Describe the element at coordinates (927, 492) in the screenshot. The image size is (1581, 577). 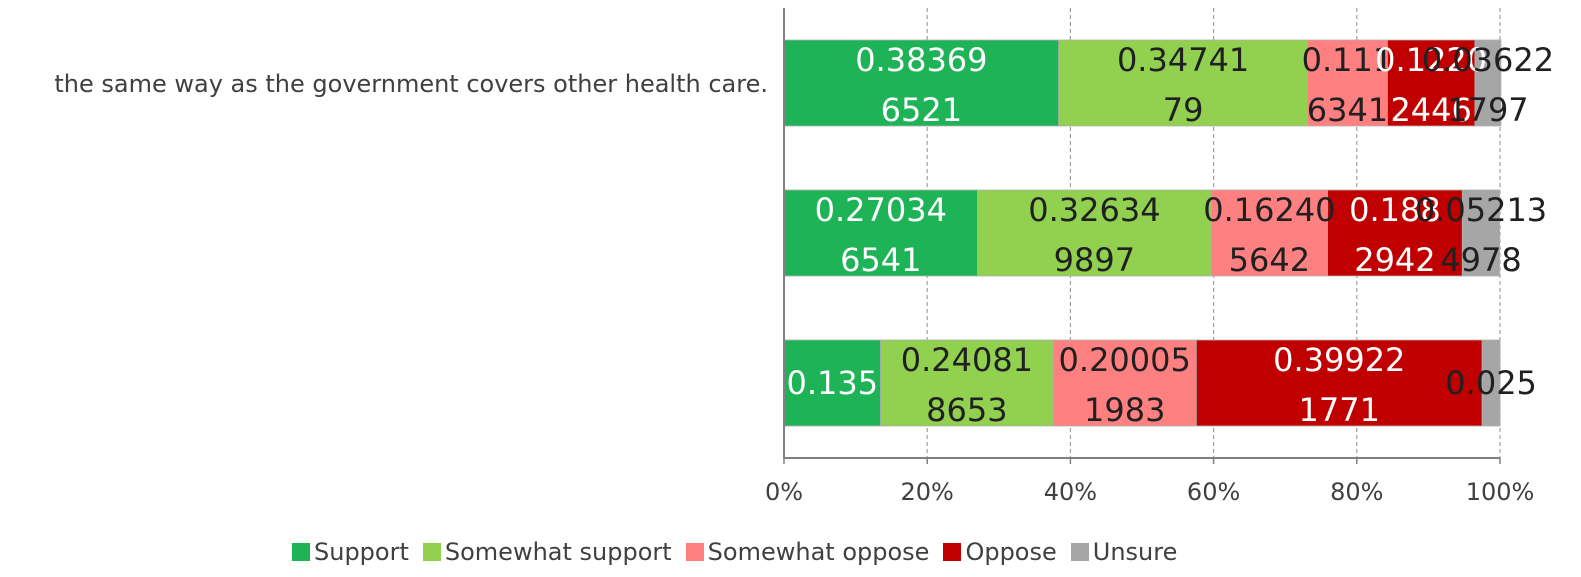
I see `x-tick-label: 20%` at that location.